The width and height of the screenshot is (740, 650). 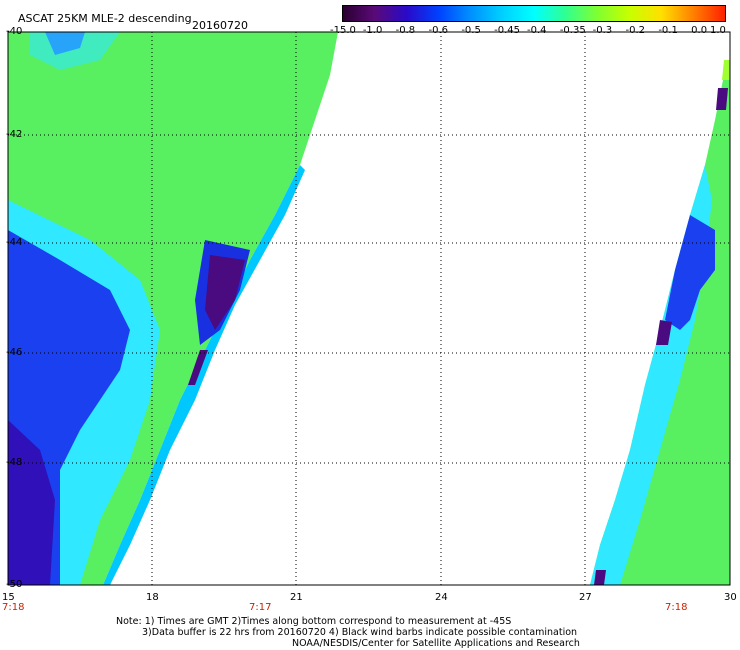 What do you see at coordinates (600, 577) in the screenshot?
I see `right-swath-purple-bottom` at bounding box center [600, 577].